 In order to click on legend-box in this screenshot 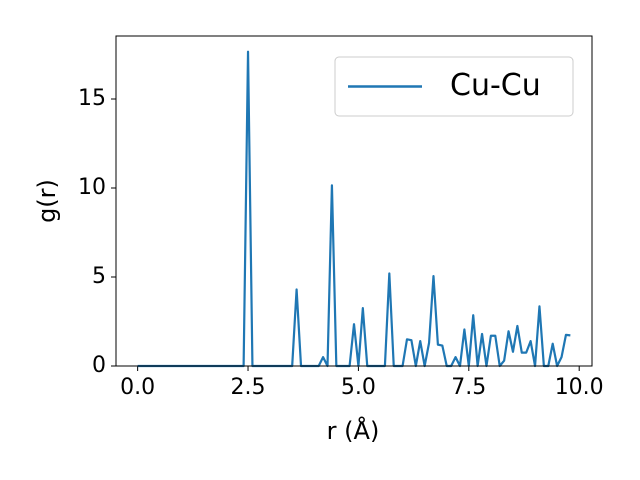, I will do `click(454, 86)`.